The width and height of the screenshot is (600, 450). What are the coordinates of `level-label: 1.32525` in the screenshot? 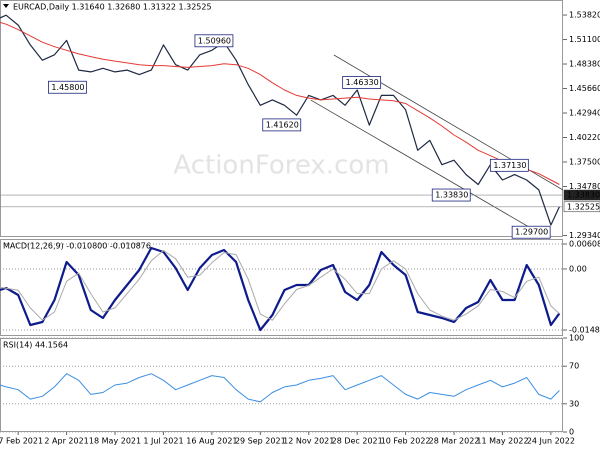 It's located at (583, 206).